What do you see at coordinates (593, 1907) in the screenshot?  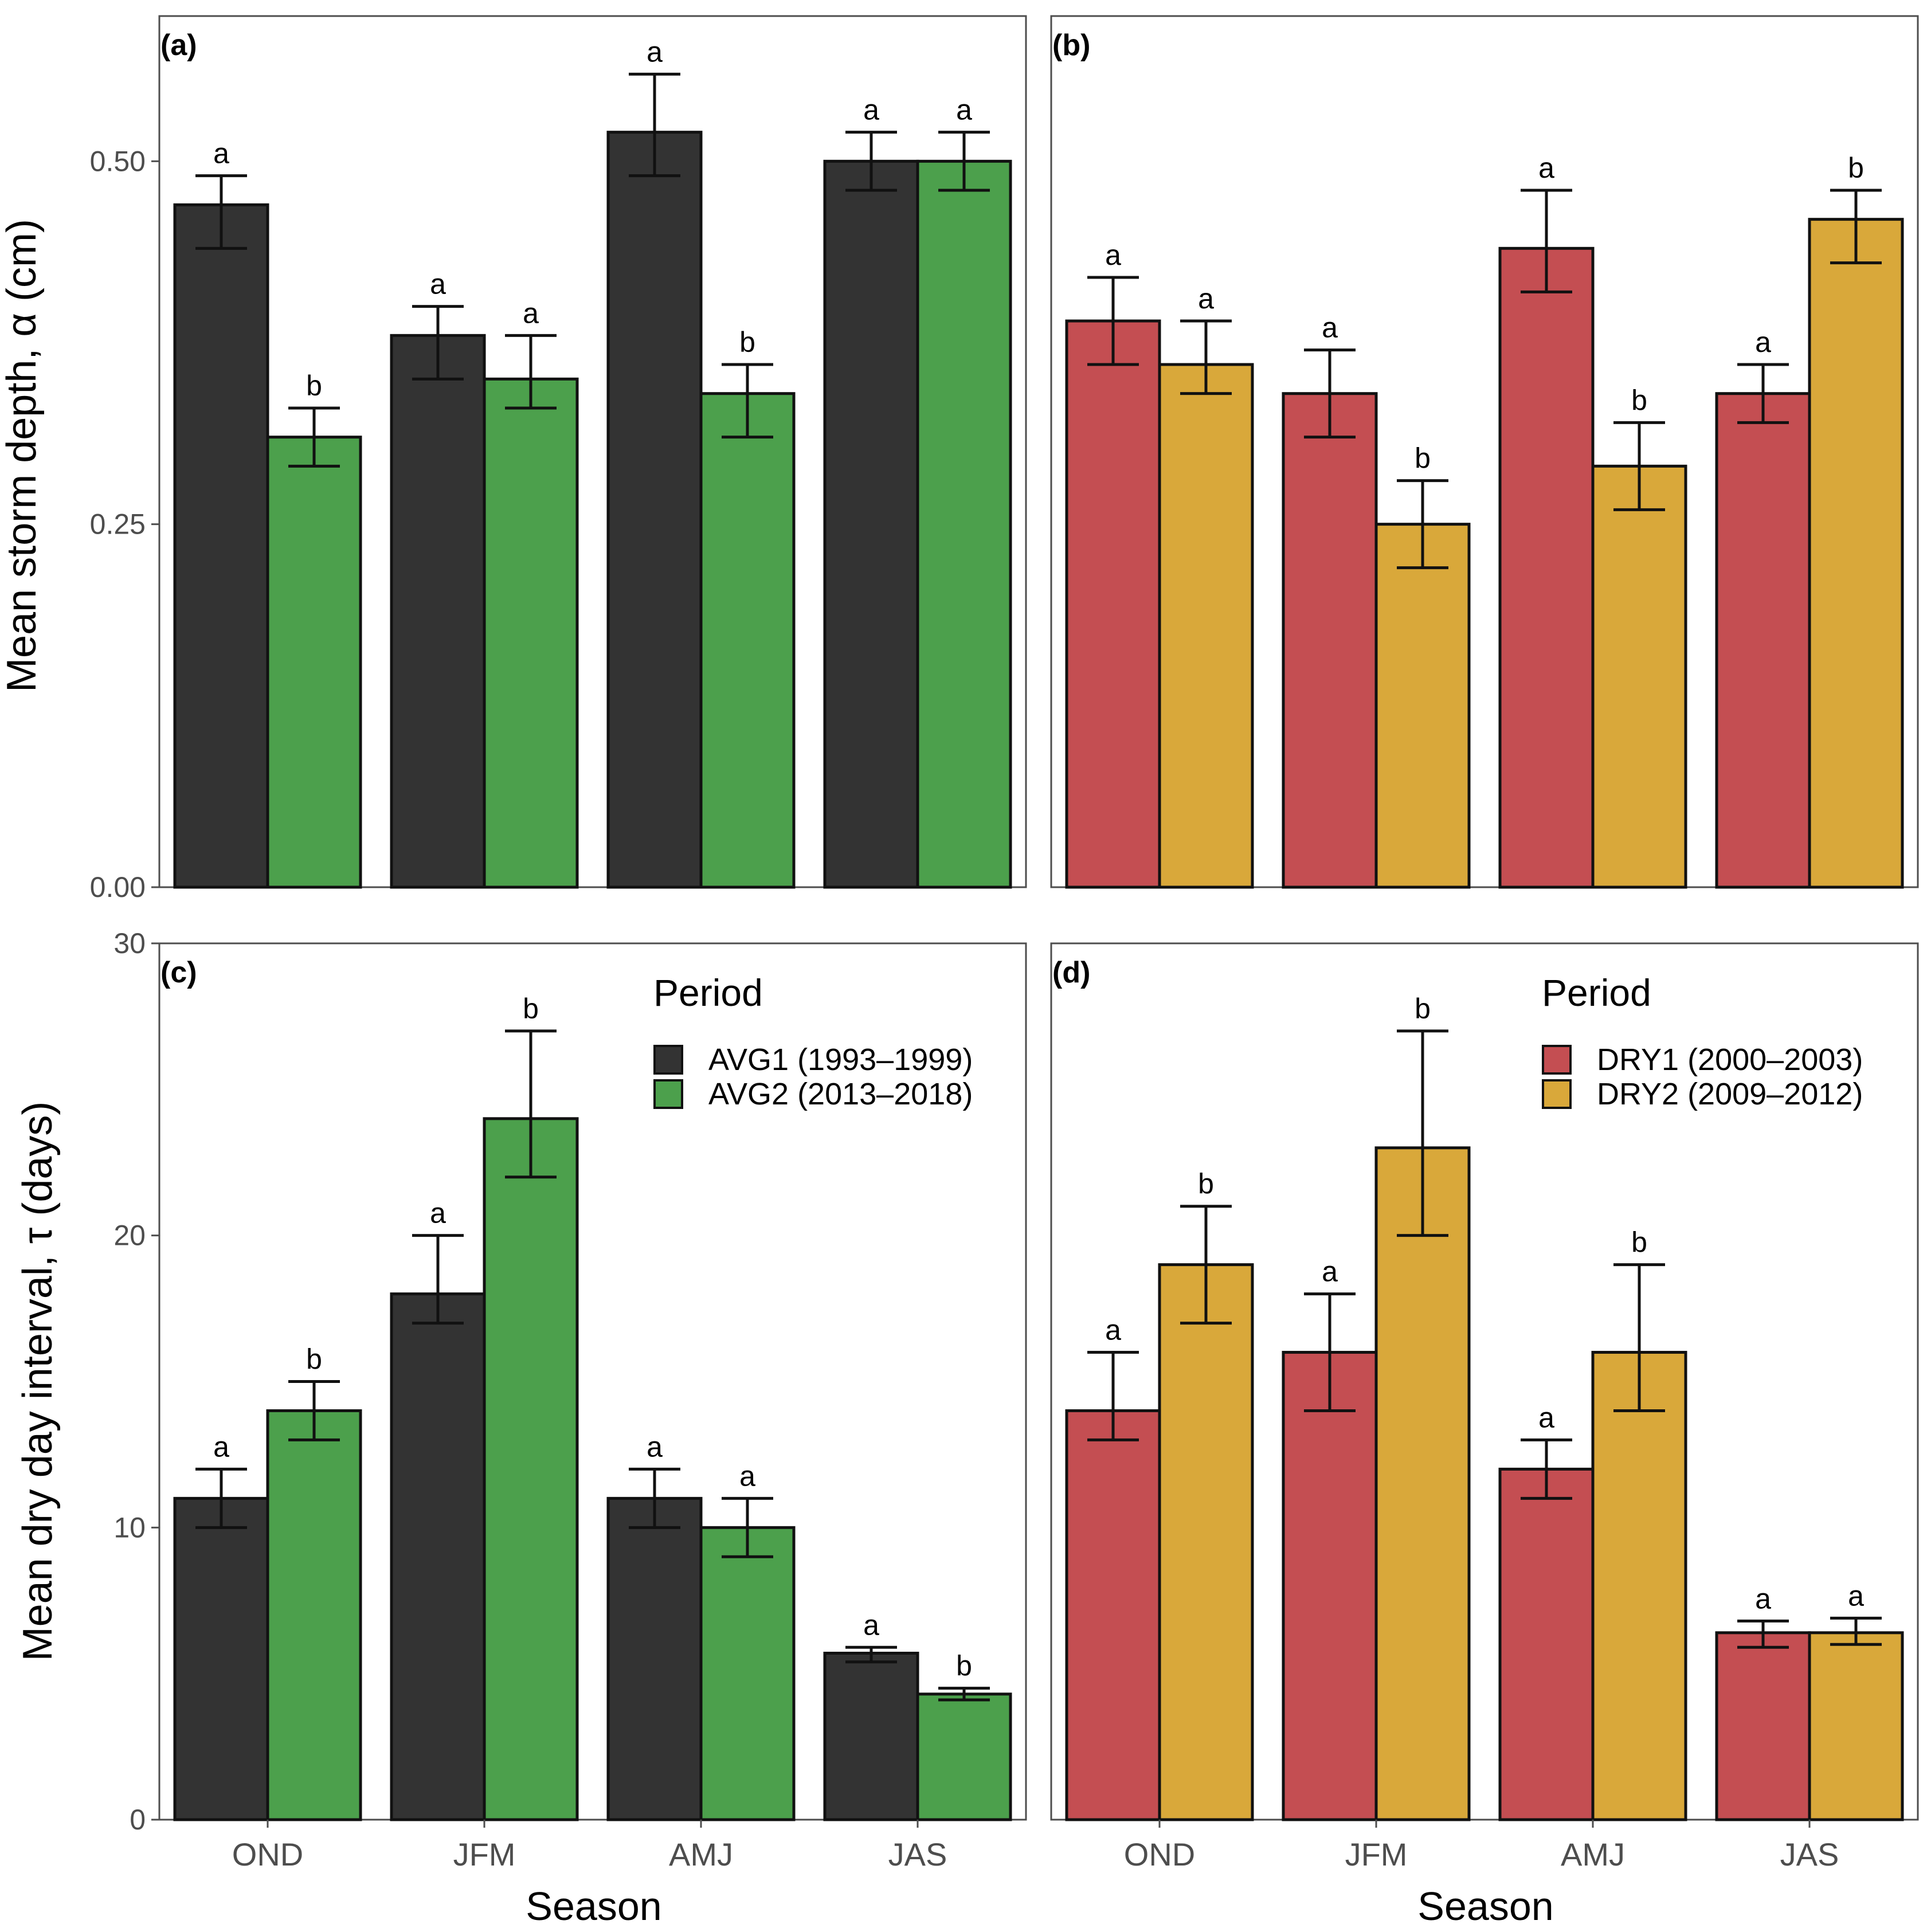 I see `x-axis-title-left: Season` at bounding box center [593, 1907].